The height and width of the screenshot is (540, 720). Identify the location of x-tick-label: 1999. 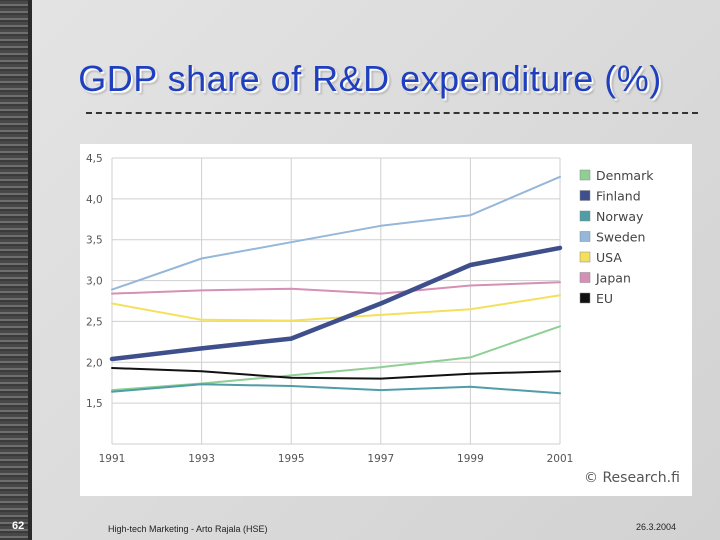
(470, 459).